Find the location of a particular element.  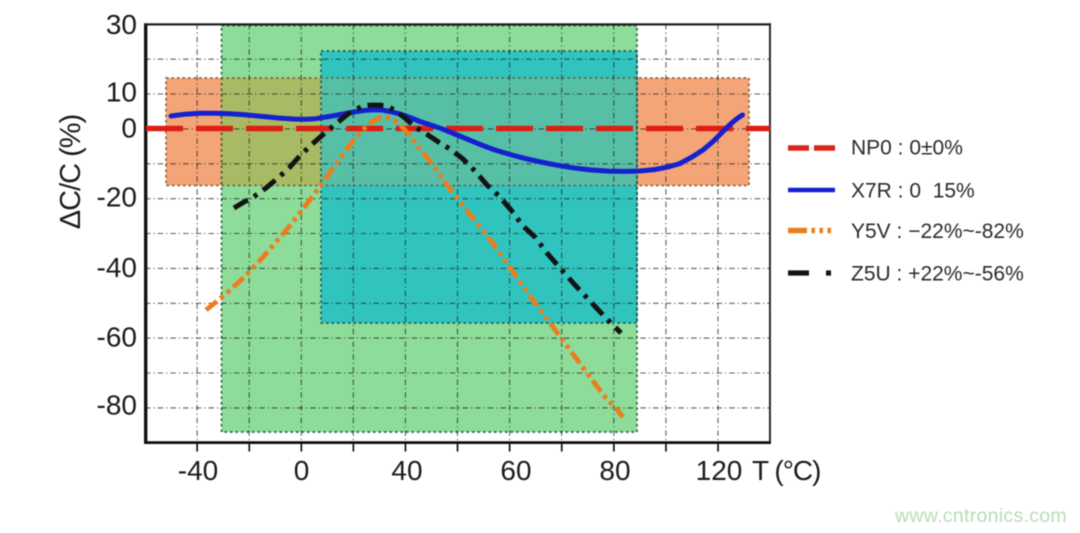

svg-text: Y5V : −22%~-82% is located at coordinates (937, 231).